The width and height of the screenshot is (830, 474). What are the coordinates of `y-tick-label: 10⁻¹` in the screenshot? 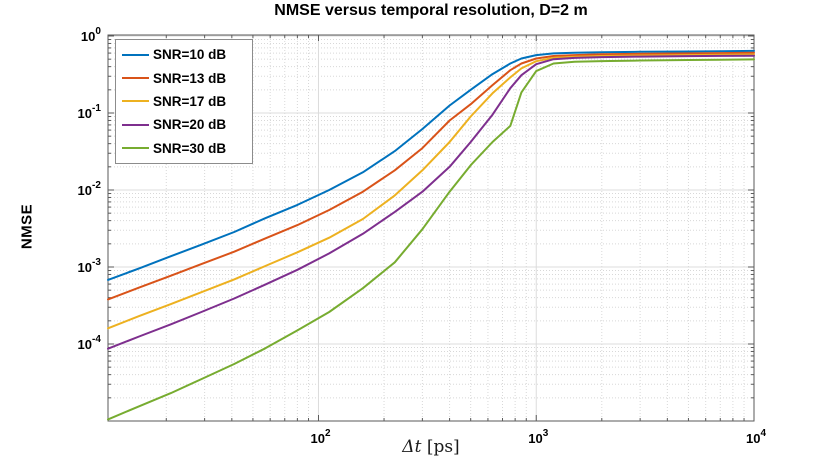 It's located at (90, 112).